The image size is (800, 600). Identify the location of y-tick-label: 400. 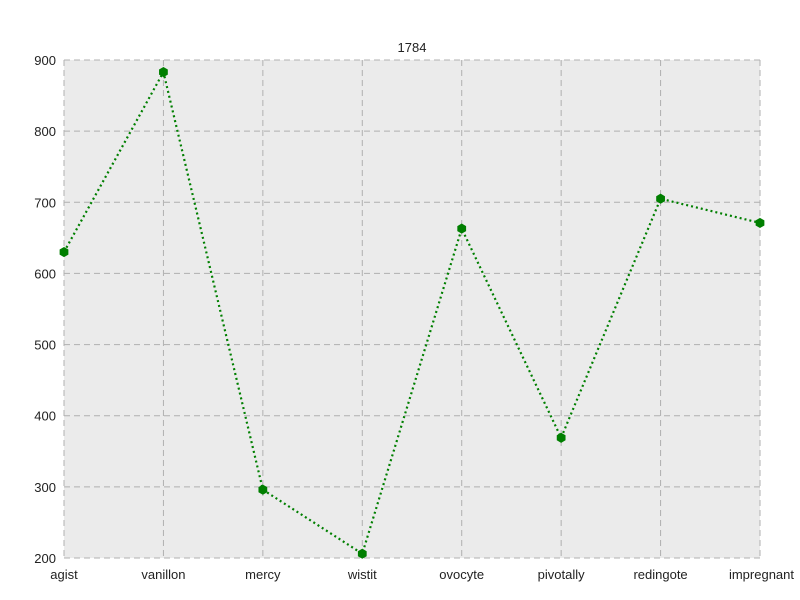
(45, 416).